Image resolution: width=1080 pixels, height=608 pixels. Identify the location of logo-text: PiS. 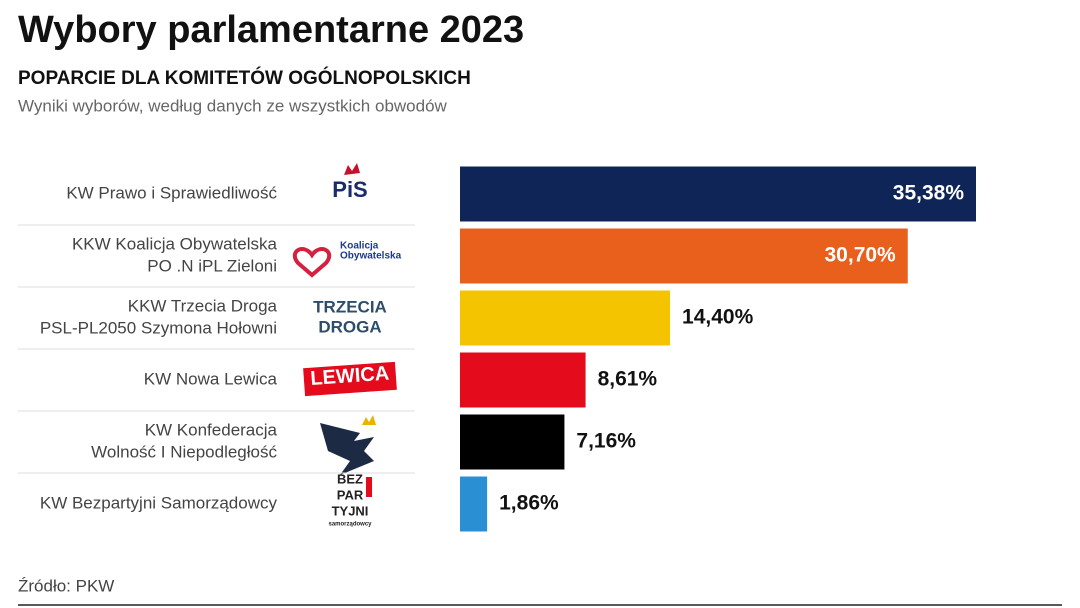
(349, 189).